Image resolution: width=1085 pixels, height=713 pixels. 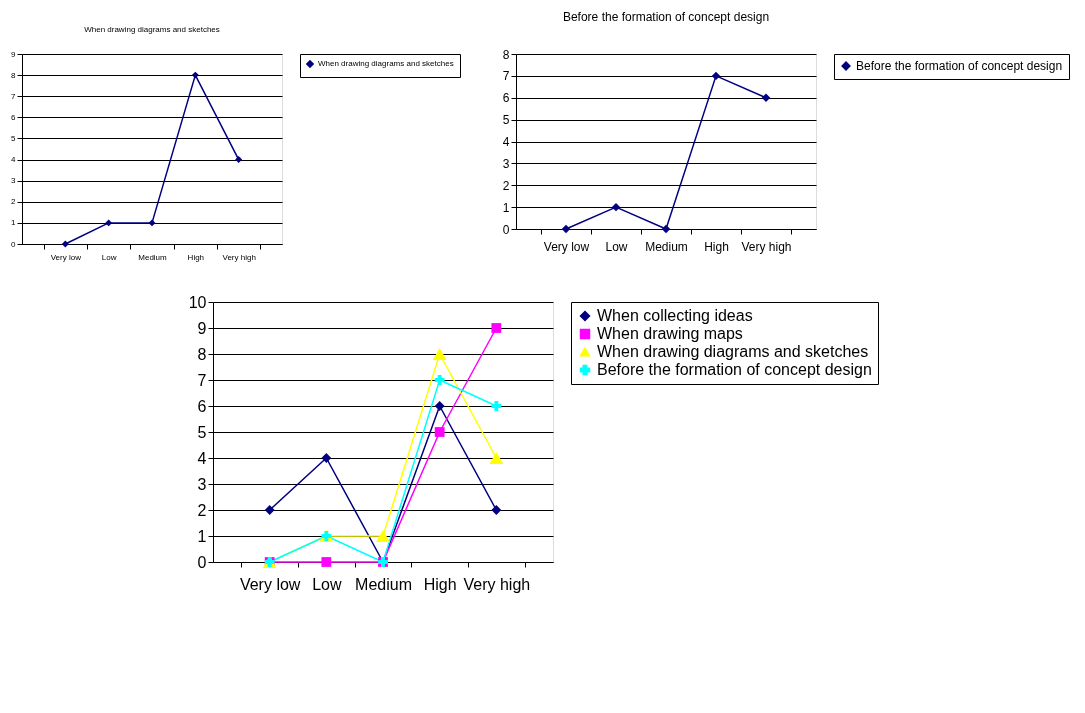 What do you see at coordinates (675, 315) in the screenshot?
I see `legend-label: When collecting ideas` at bounding box center [675, 315].